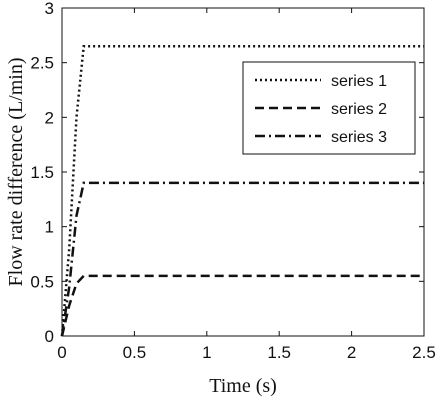 The height and width of the screenshot is (400, 436). I want to click on x-tick-label: 2, so click(351, 352).